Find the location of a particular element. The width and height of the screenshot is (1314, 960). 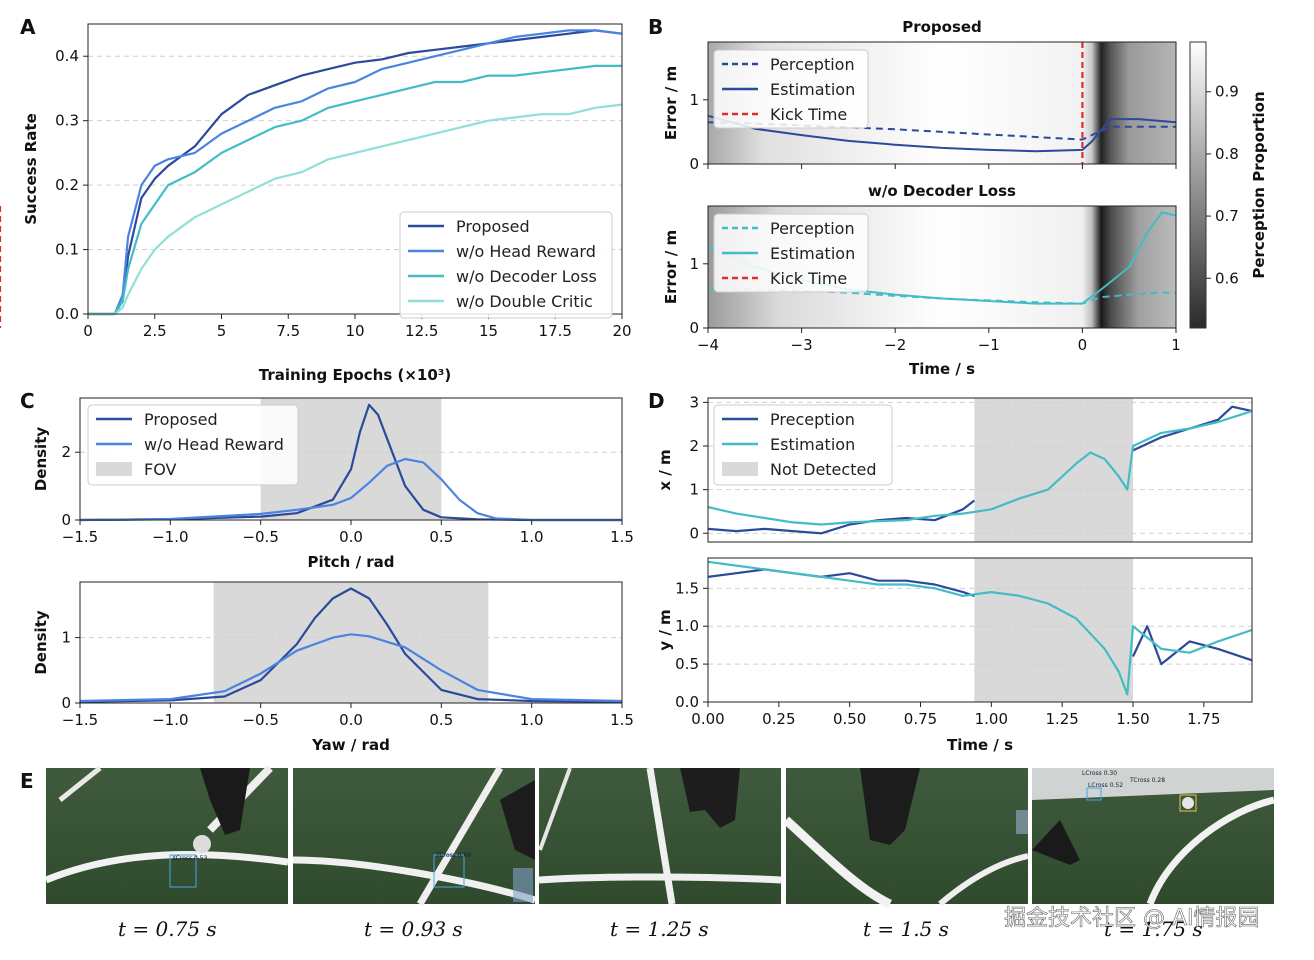

photo-strip: XCross 0.53 TCross 0.69 is located at coordinates (659, 837).